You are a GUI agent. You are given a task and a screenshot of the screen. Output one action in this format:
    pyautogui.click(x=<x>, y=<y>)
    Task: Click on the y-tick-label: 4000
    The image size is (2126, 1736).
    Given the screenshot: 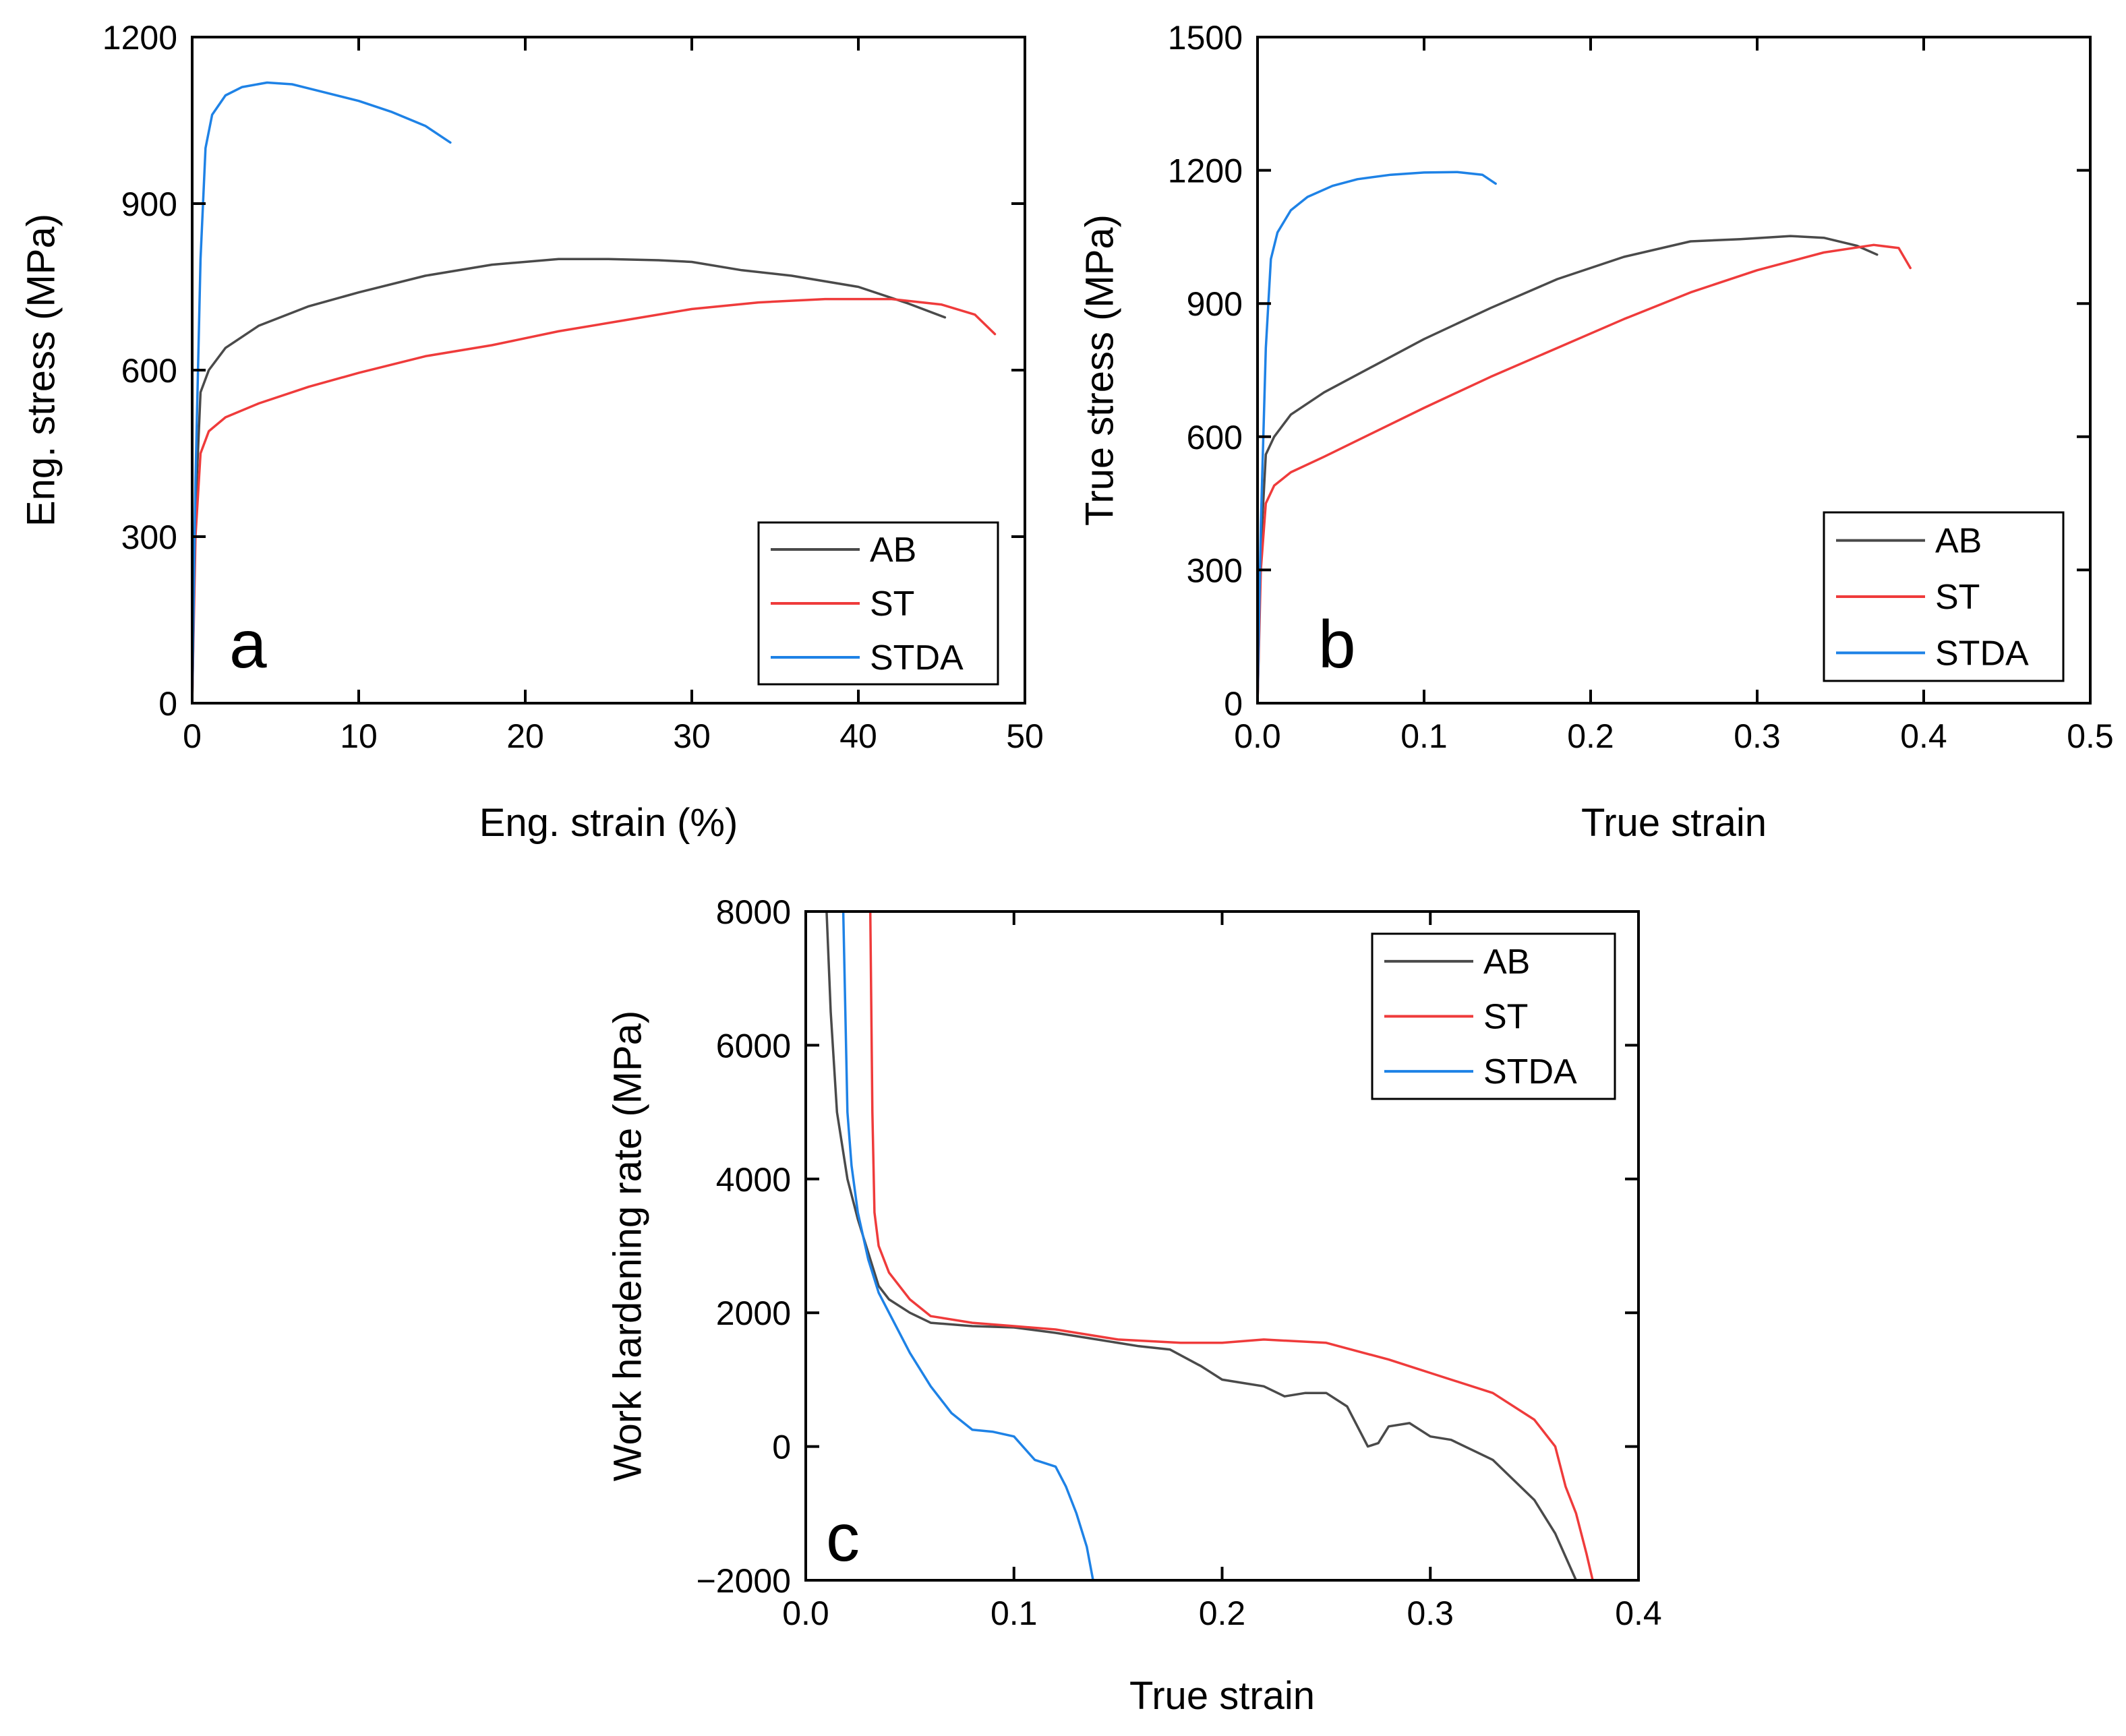 What is the action you would take?
    pyautogui.click(x=753, y=1180)
    